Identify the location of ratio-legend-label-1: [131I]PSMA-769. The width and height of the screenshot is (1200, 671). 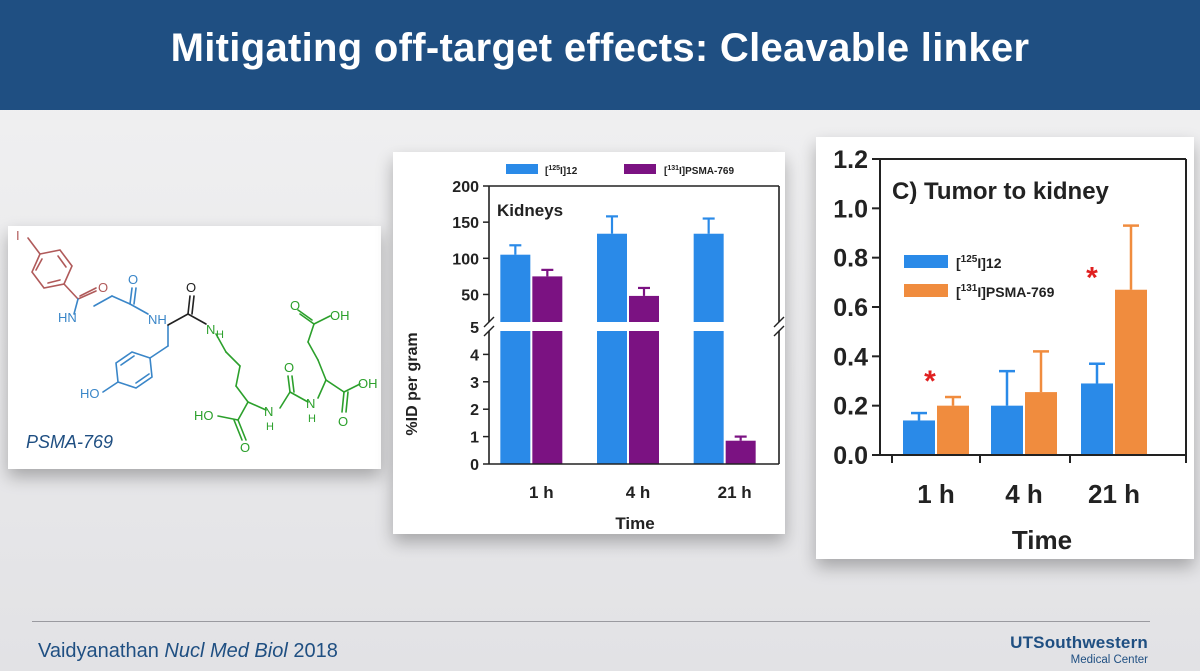
(1005, 291).